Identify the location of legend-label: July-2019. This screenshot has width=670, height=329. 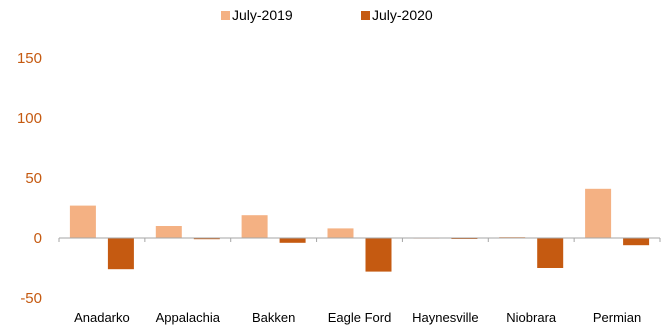
(262, 15).